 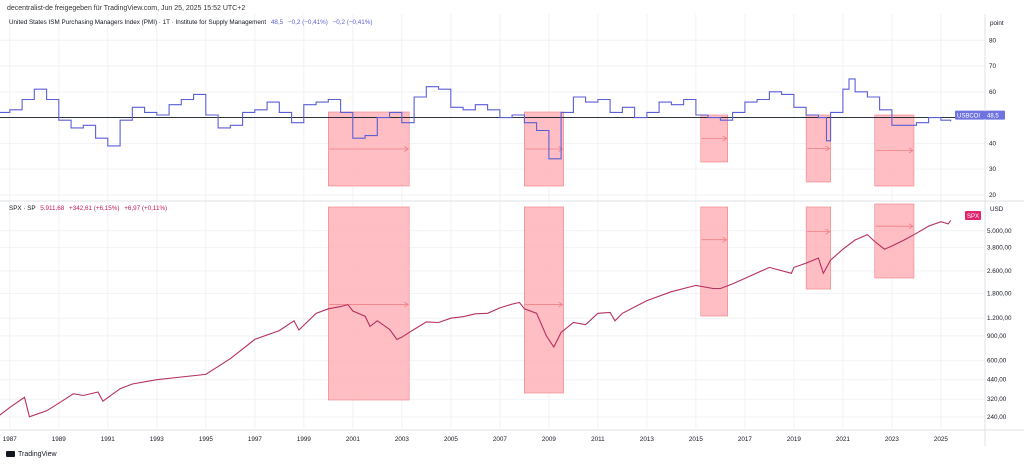 What do you see at coordinates (993, 66) in the screenshot?
I see `pmi-y-tick-label: 70` at bounding box center [993, 66].